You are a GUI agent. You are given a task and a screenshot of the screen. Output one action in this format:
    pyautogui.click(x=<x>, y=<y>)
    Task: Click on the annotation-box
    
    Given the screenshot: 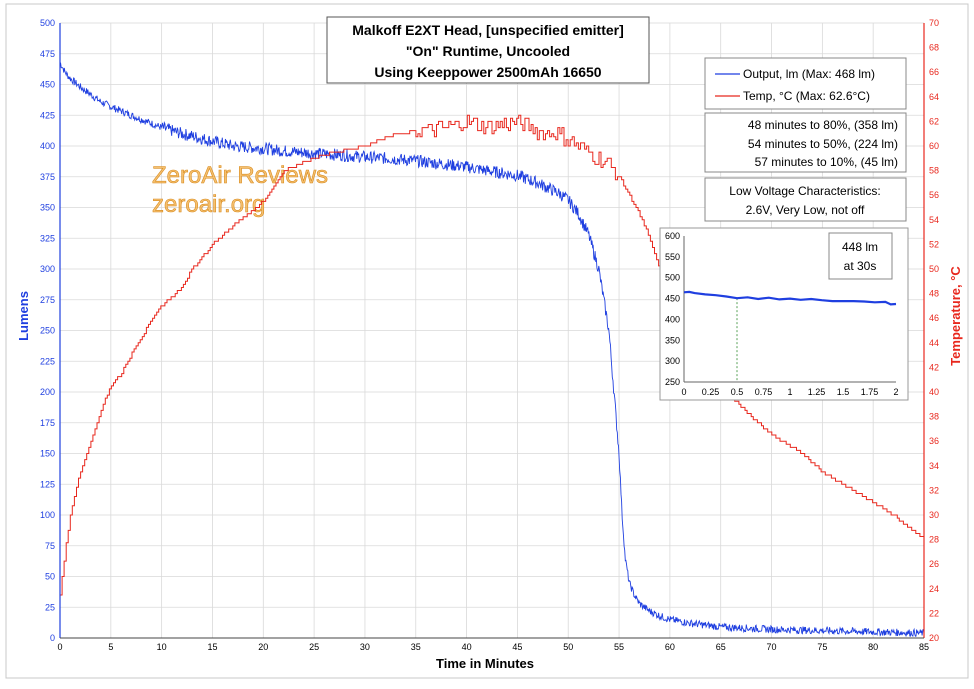 What is the action you would take?
    pyautogui.click(x=805, y=142)
    